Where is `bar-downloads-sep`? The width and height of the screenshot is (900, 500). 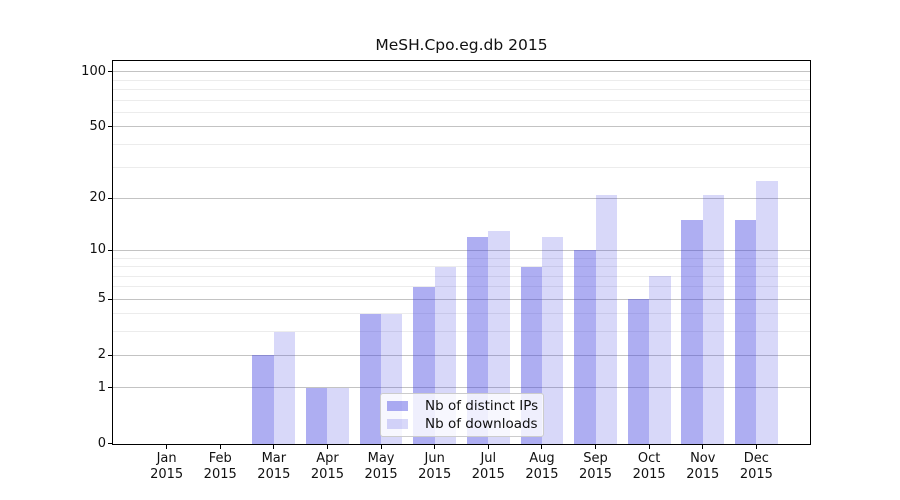
bar-downloads-sep is located at coordinates (606, 319).